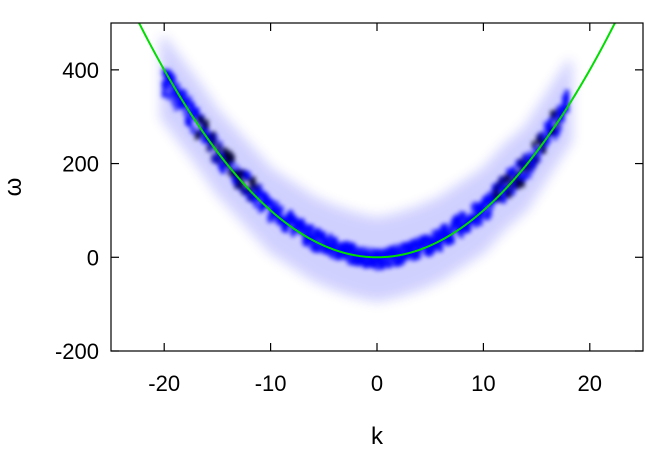  What do you see at coordinates (377, 436) in the screenshot?
I see `x-axis-label: k` at bounding box center [377, 436].